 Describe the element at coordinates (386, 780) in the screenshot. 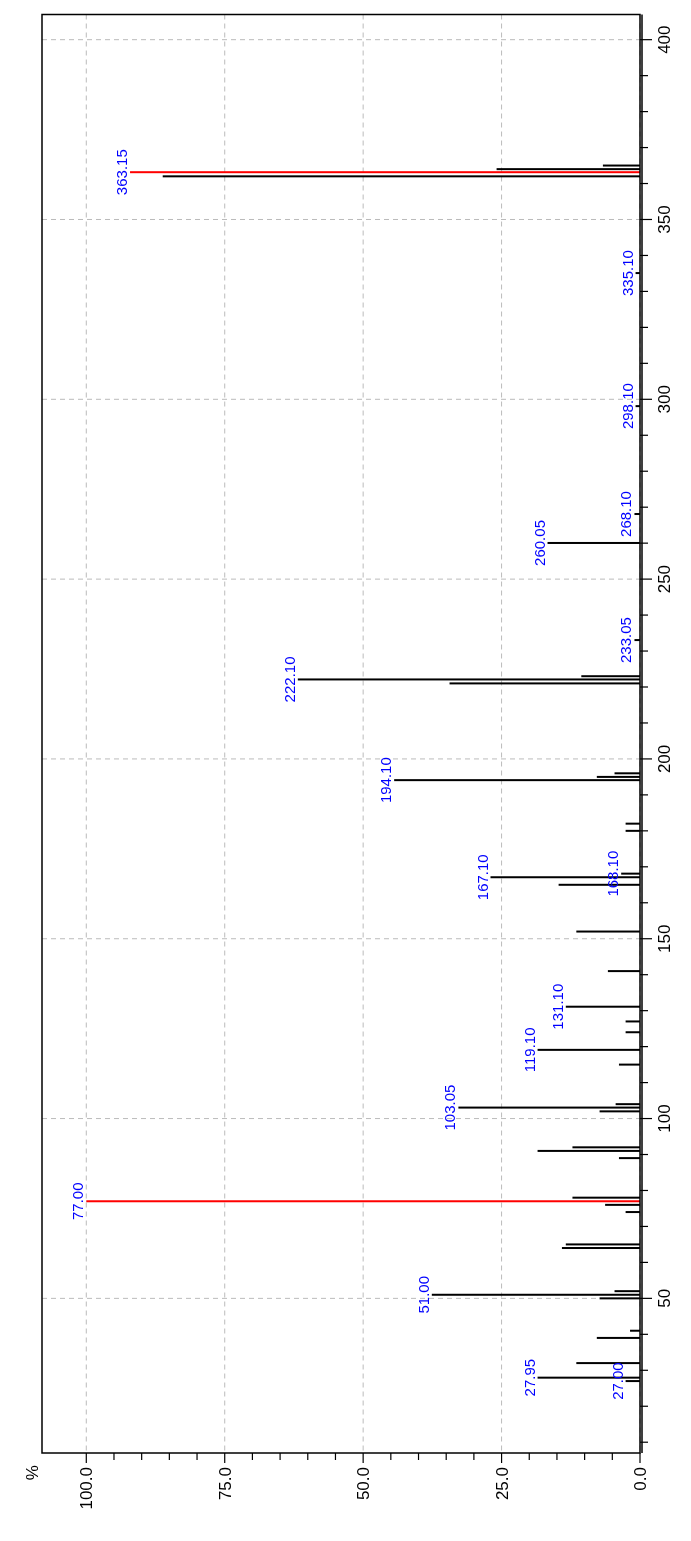

I see `annotation: 194.10` at that location.